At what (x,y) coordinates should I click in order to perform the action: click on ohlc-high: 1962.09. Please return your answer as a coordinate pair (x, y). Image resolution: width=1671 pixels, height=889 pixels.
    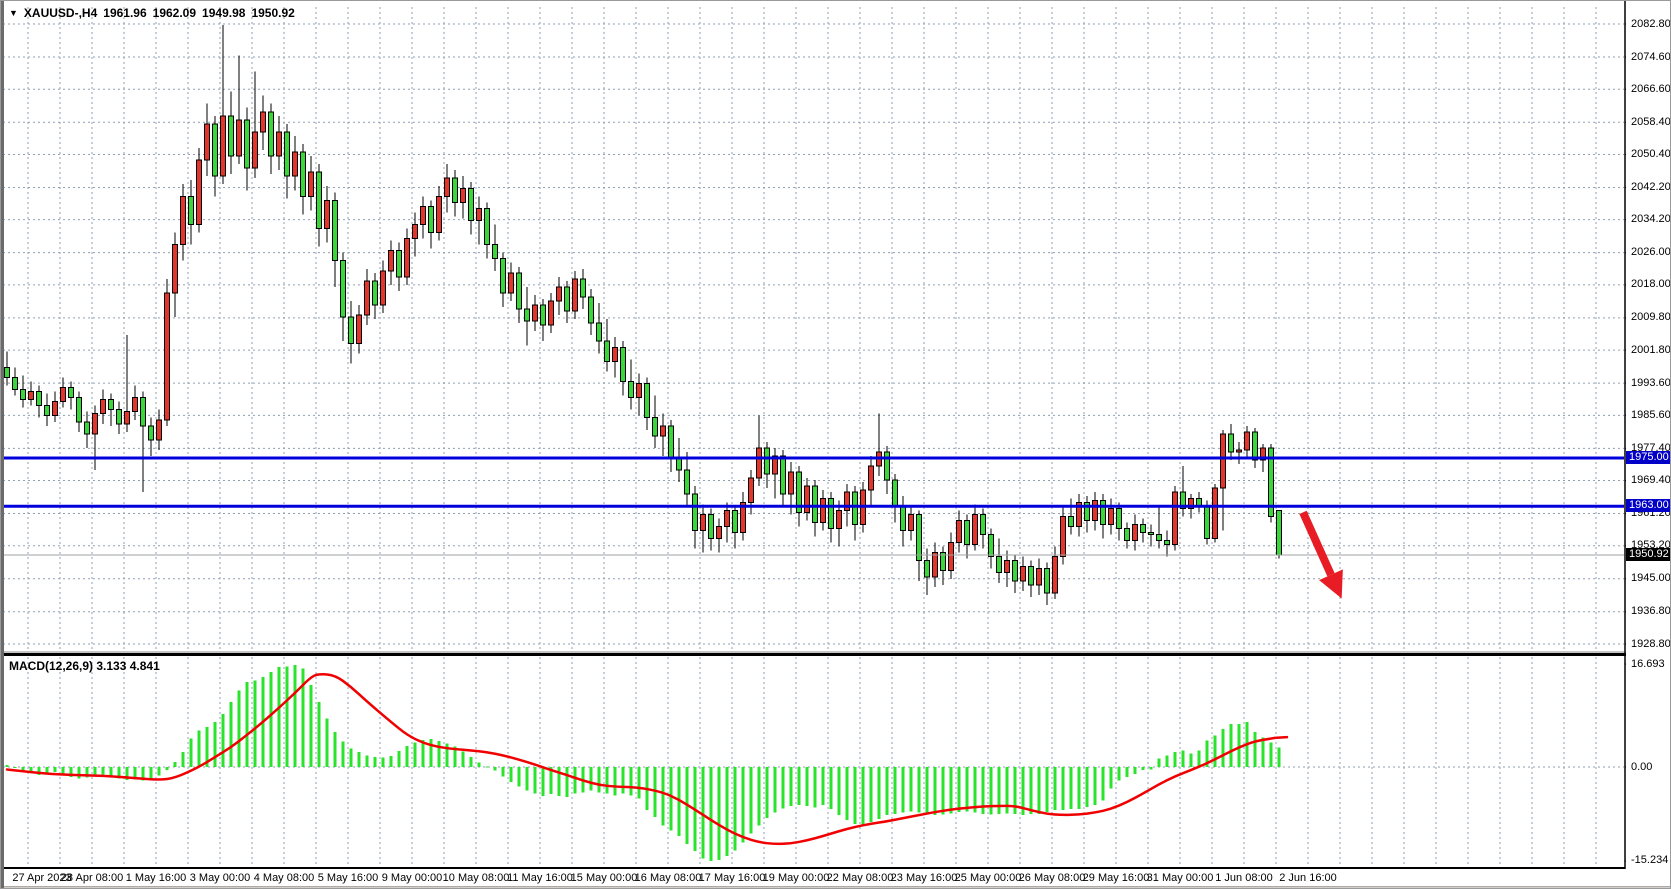
    Looking at the image, I should click on (174, 13).